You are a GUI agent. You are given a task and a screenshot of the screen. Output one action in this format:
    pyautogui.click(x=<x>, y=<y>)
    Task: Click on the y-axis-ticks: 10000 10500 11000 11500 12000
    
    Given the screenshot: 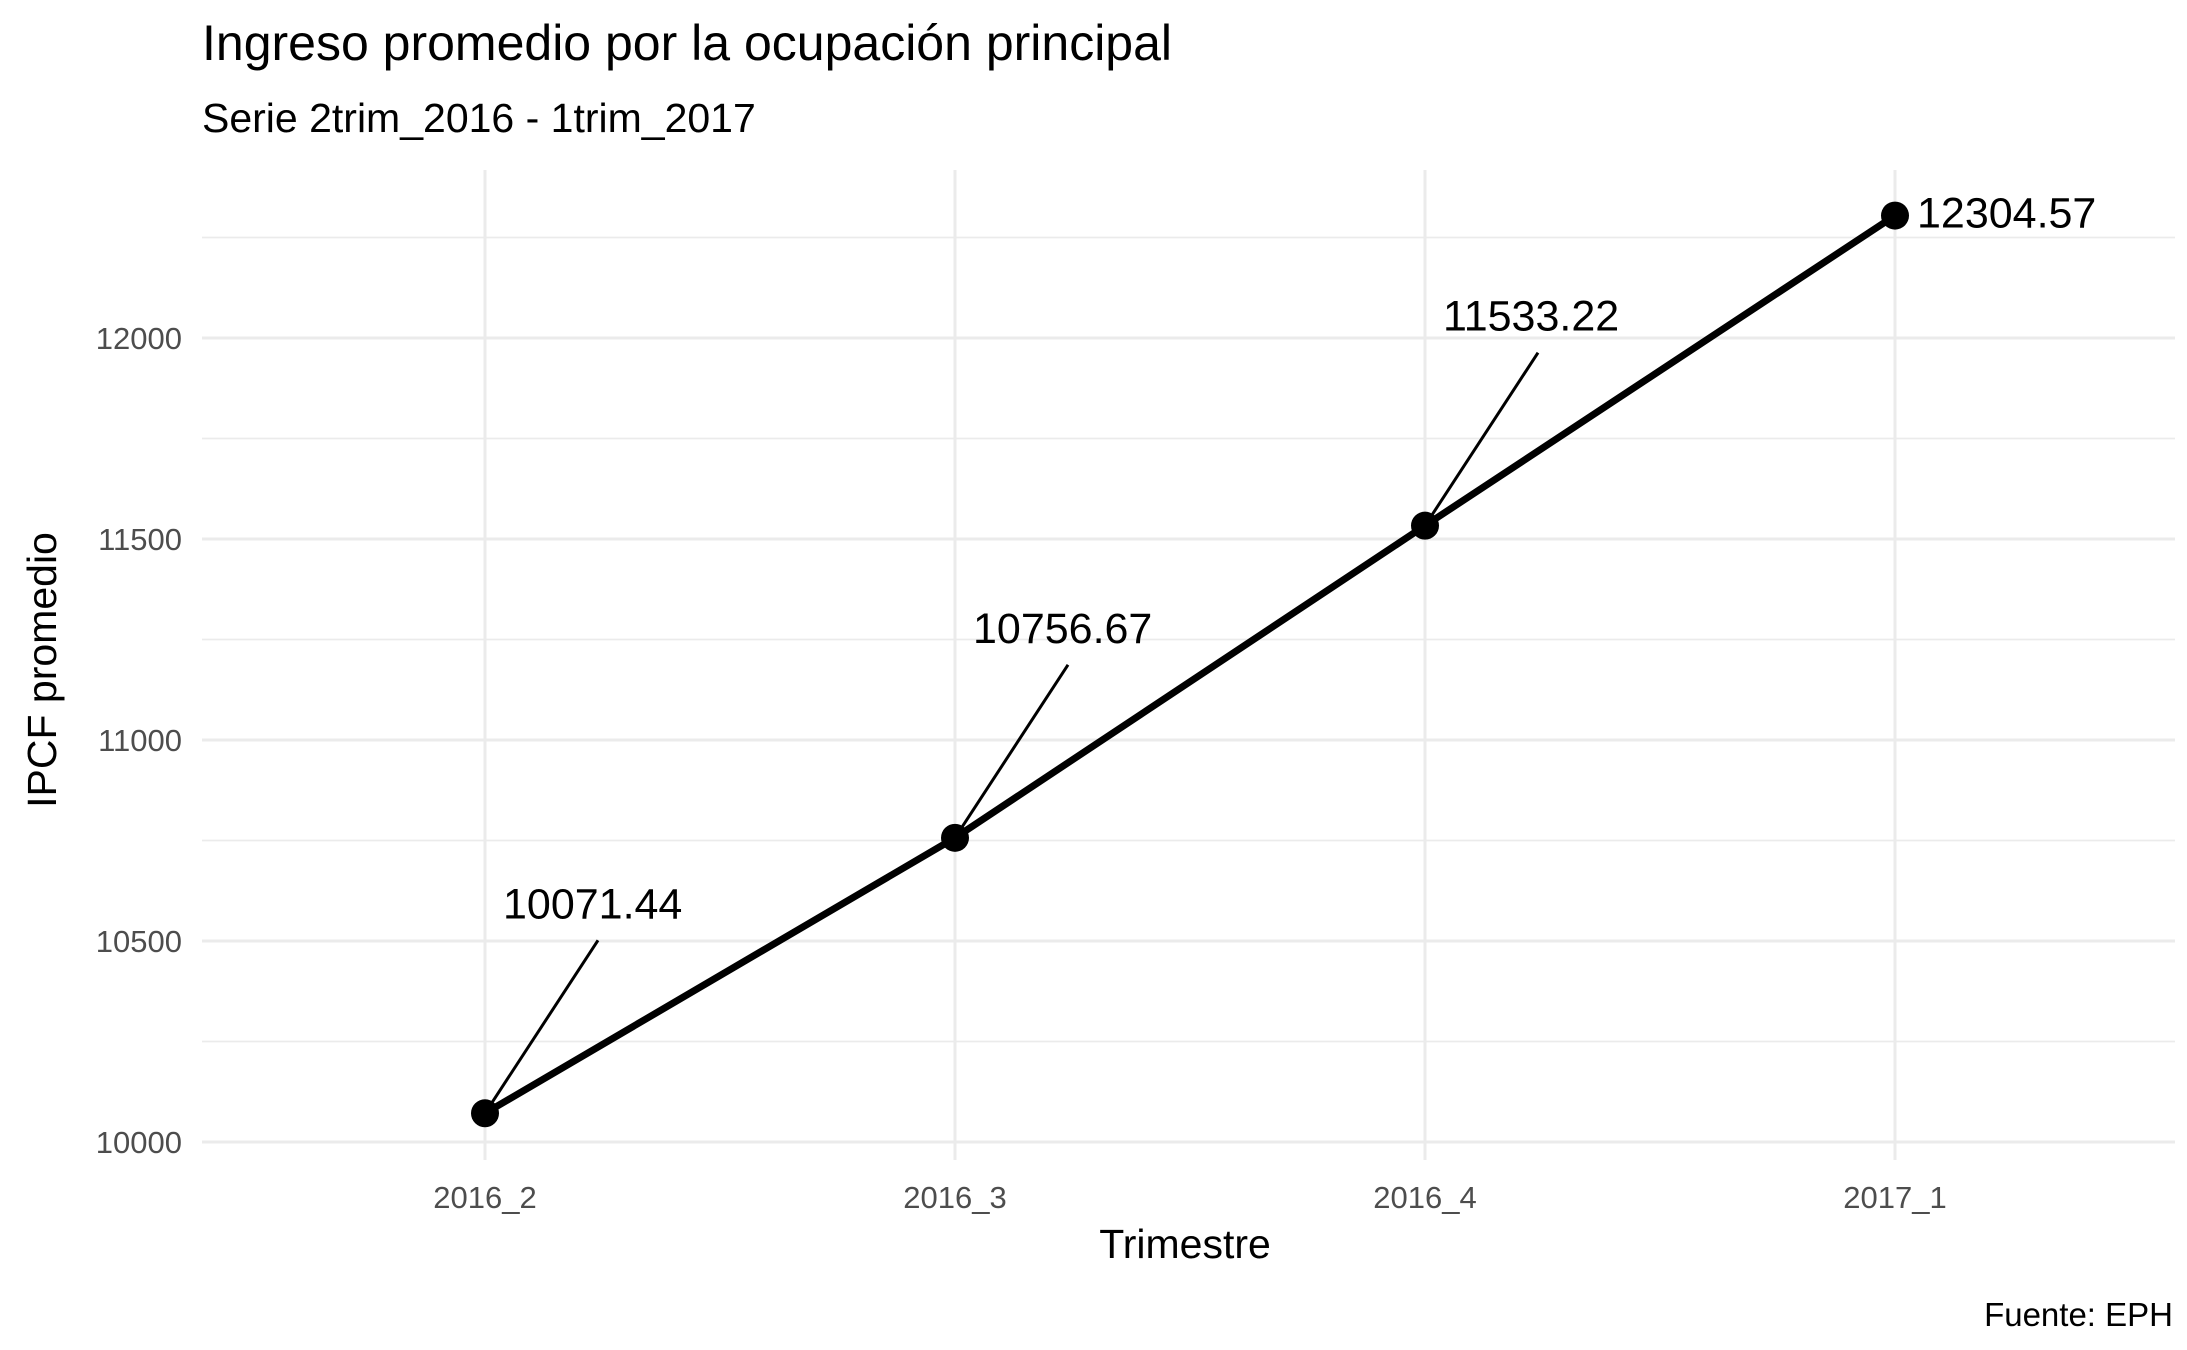 What is the action you would take?
    pyautogui.click(x=139, y=740)
    